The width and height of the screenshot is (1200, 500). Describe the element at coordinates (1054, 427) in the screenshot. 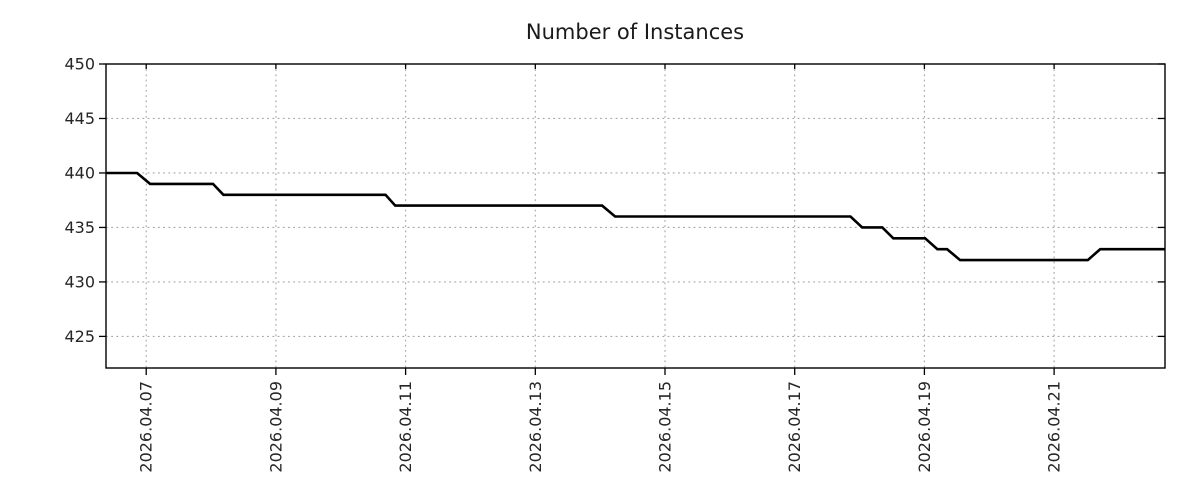

I see `x-tick-label: 2026.04.21` at that location.